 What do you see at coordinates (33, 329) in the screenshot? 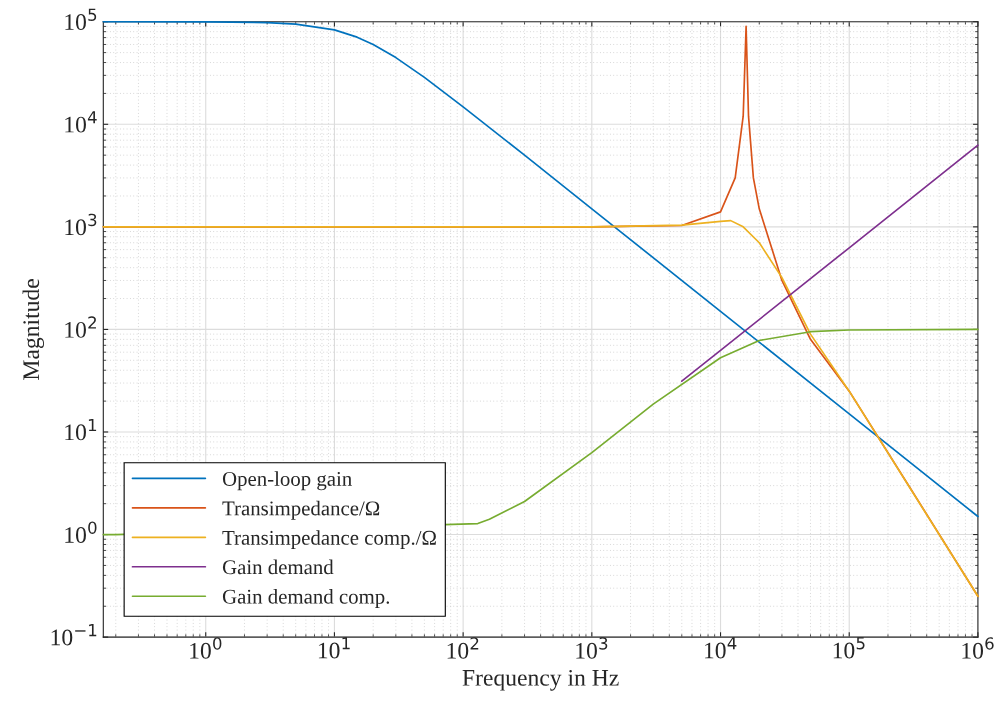
I see `y-axis-title: Magnitude` at bounding box center [33, 329].